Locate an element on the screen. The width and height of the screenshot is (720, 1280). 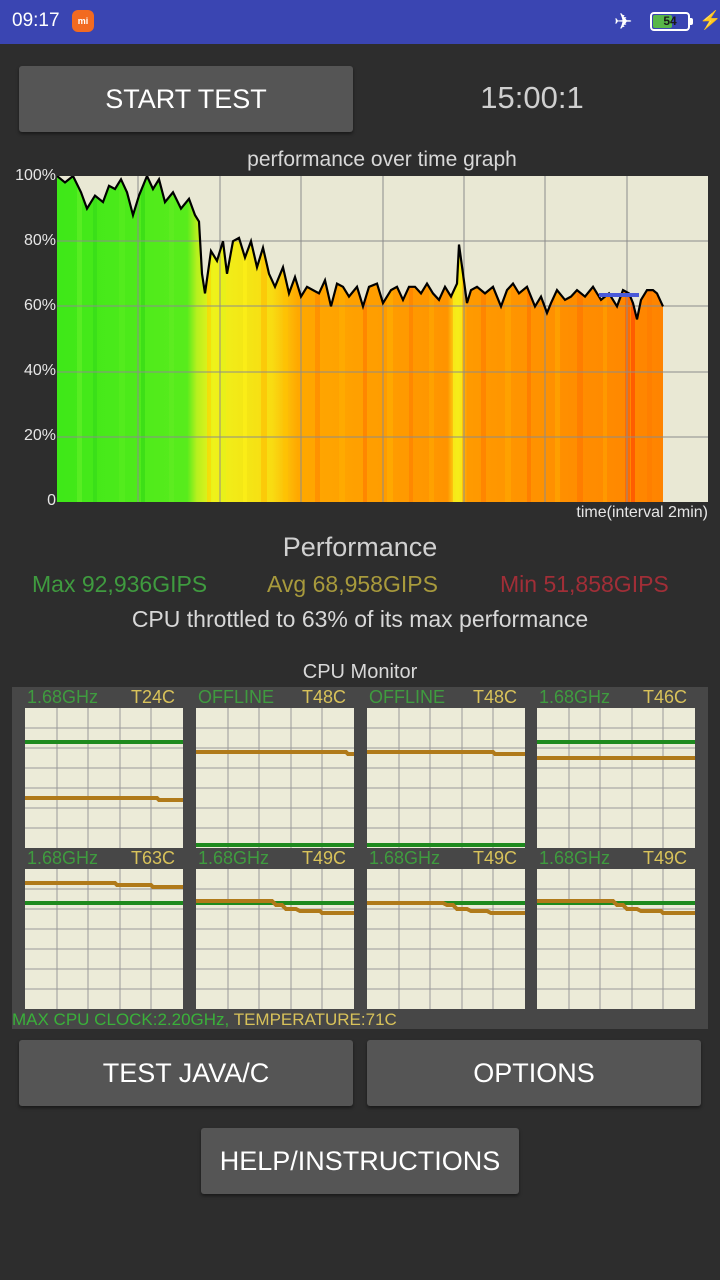
core-6: 1.68GHz T49C is located at coordinates (446, 928).